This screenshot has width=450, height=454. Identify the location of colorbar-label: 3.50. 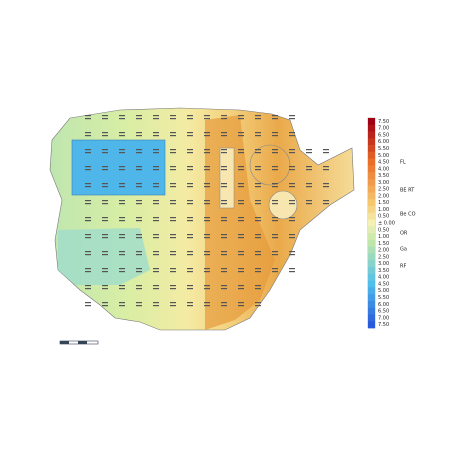
(383, 271).